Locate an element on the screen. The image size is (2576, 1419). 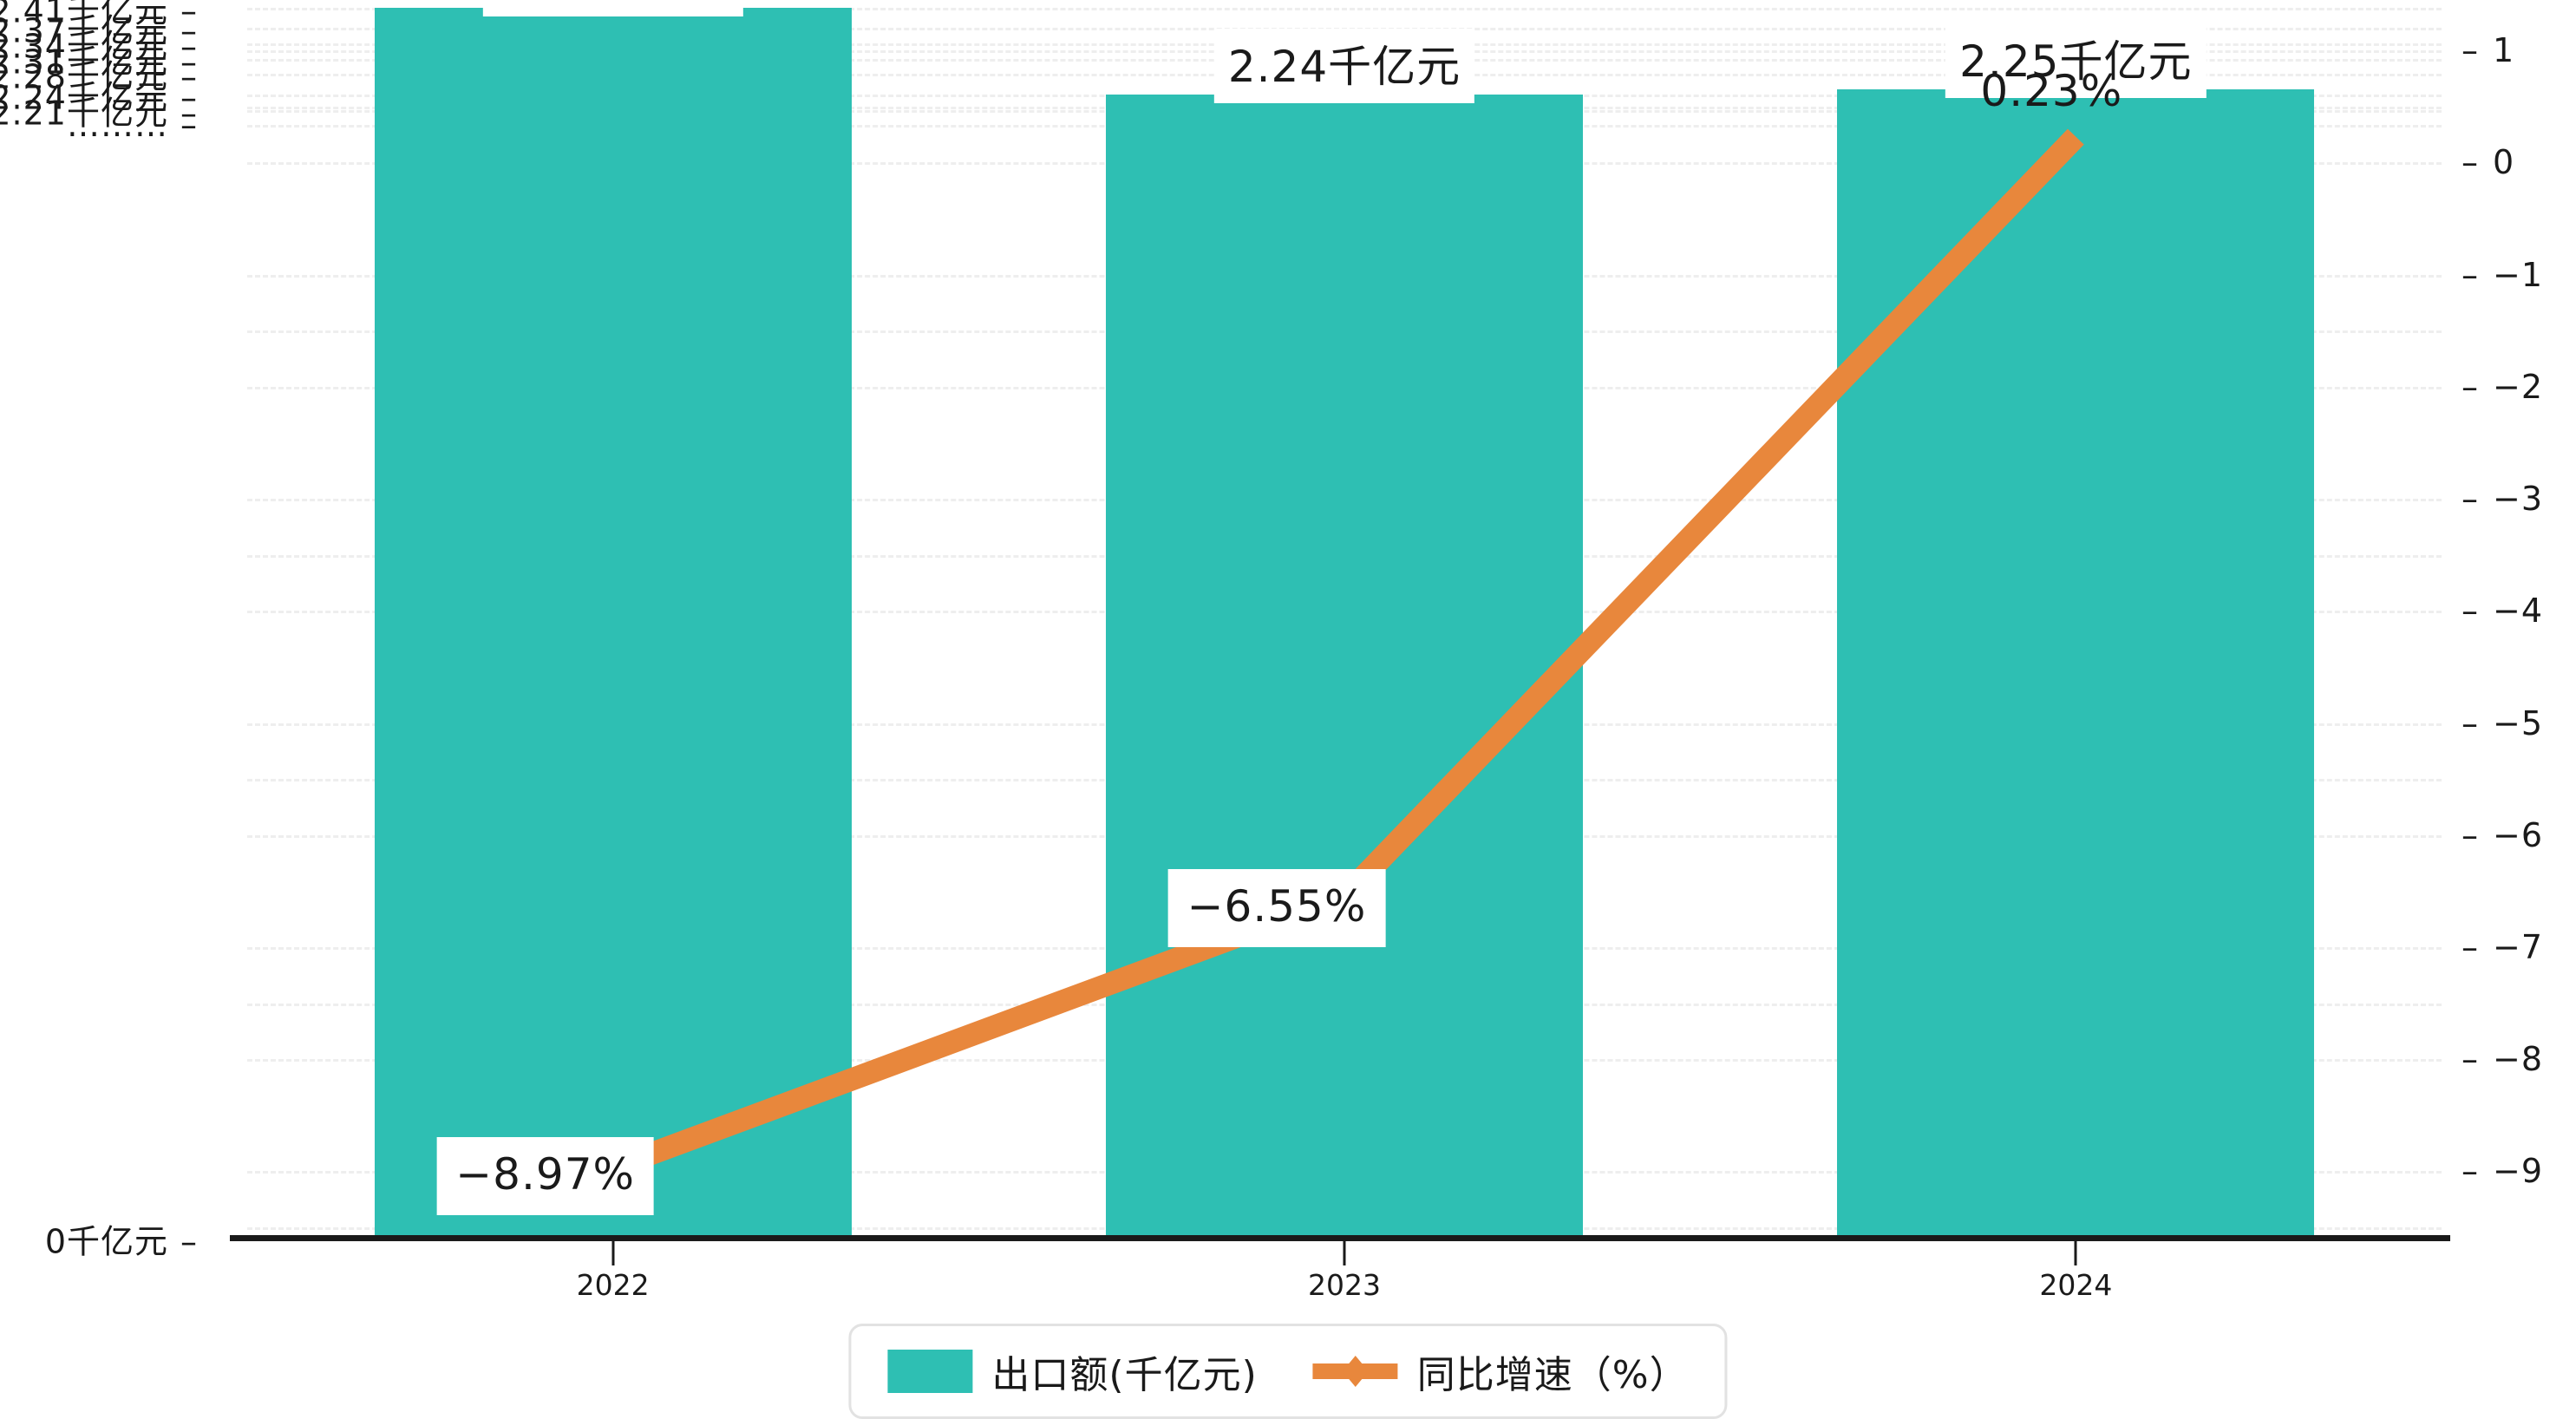
legend-item-bar: 出口额(千亿元) is located at coordinates (1072, 1371).